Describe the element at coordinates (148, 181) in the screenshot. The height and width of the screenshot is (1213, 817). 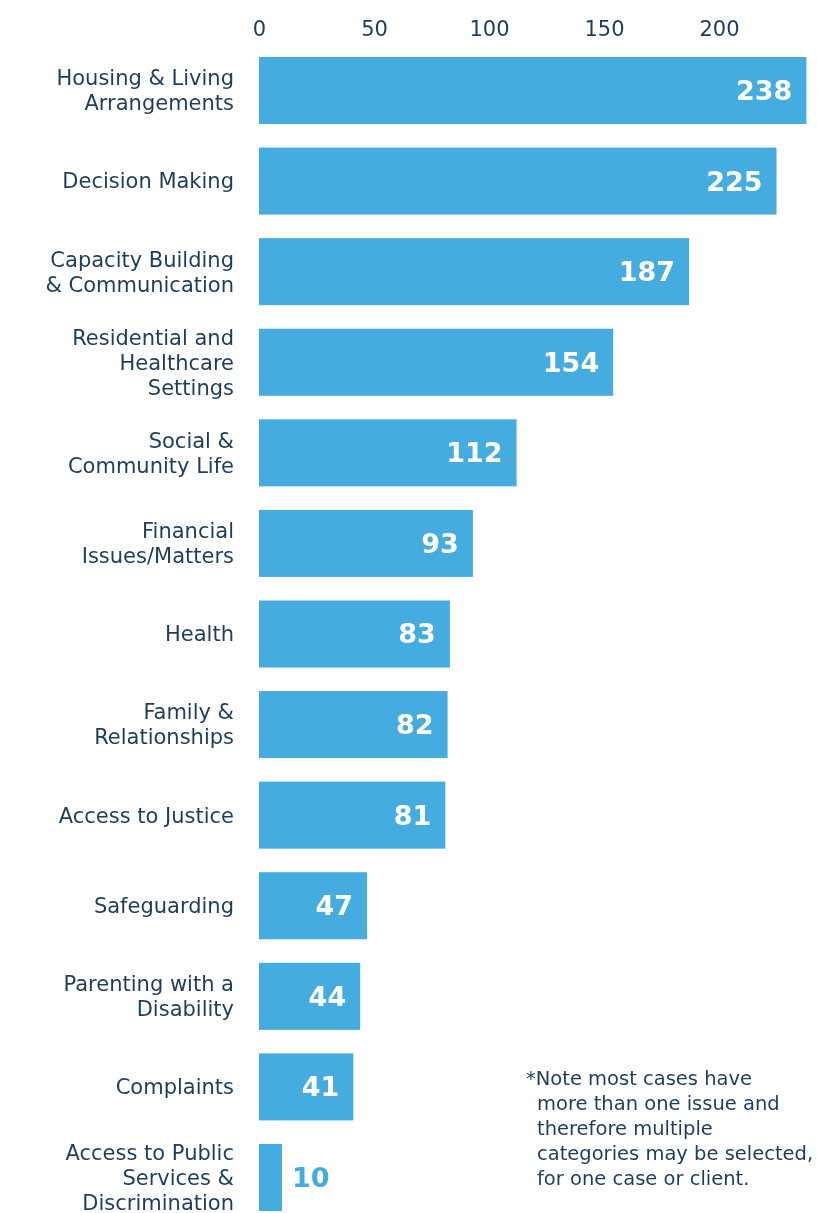
I see `y-tick-label: Decision Making` at that location.